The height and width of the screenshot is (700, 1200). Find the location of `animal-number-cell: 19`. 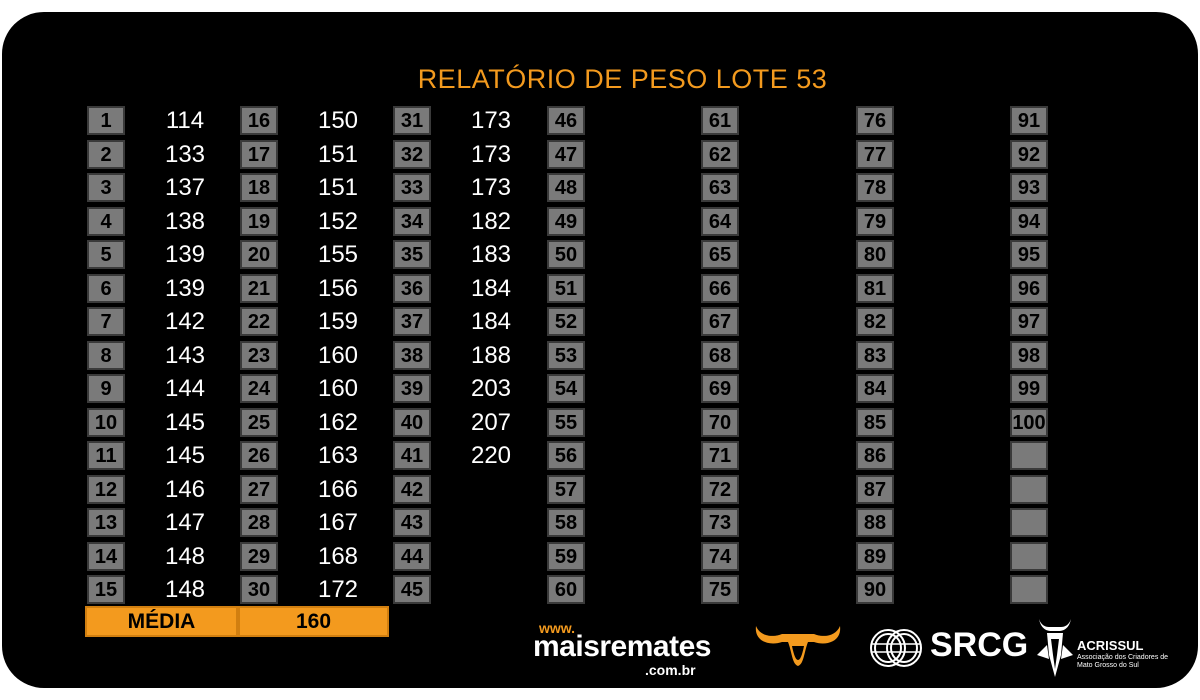

animal-number-cell: 19 is located at coordinates (259, 221).